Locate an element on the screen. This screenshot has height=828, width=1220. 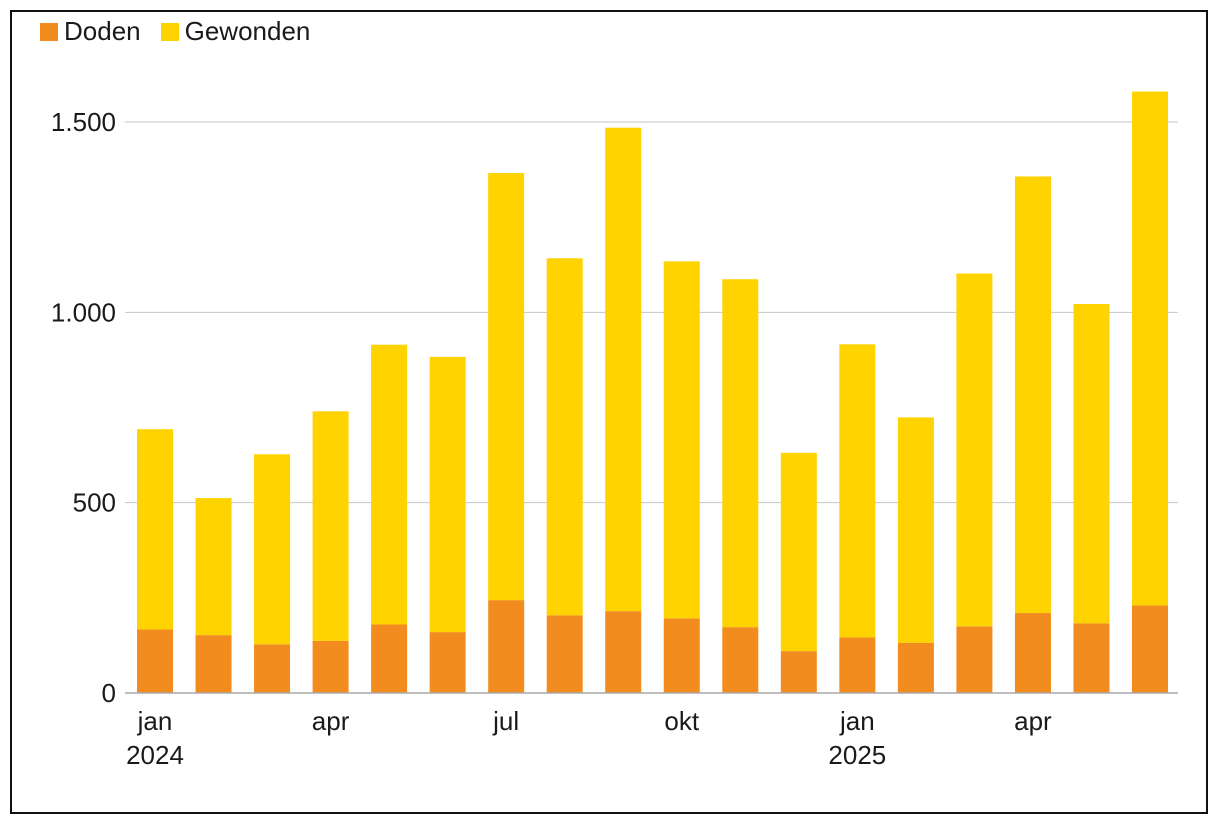
legend-label-doden: Doden is located at coordinates (102, 31).